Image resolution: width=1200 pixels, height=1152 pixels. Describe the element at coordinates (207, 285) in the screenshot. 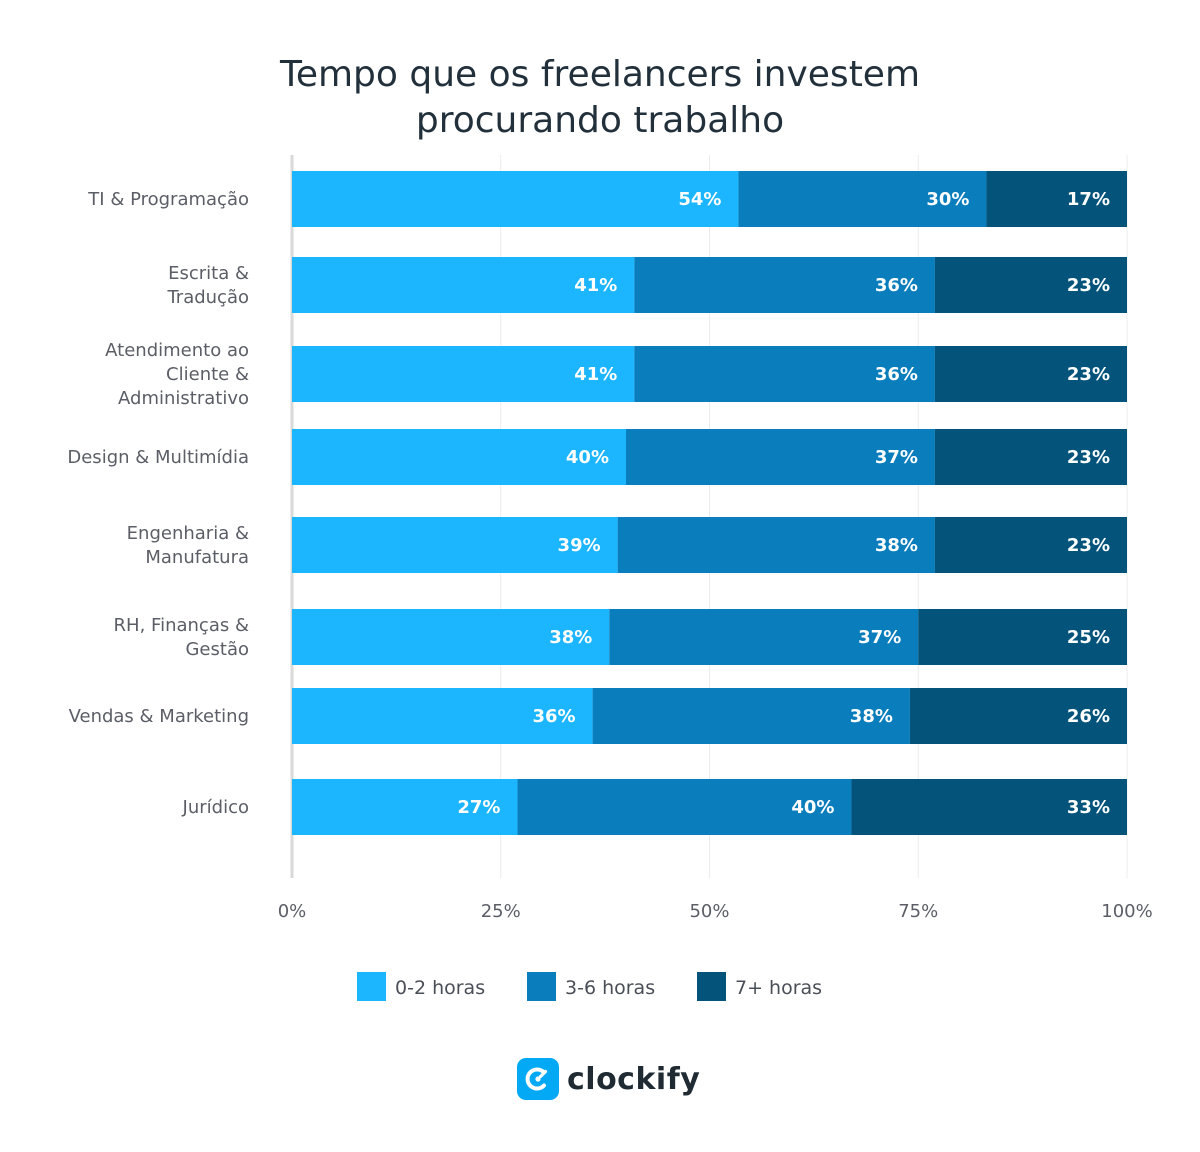

I see `category-label: Escrita & Tradução` at that location.